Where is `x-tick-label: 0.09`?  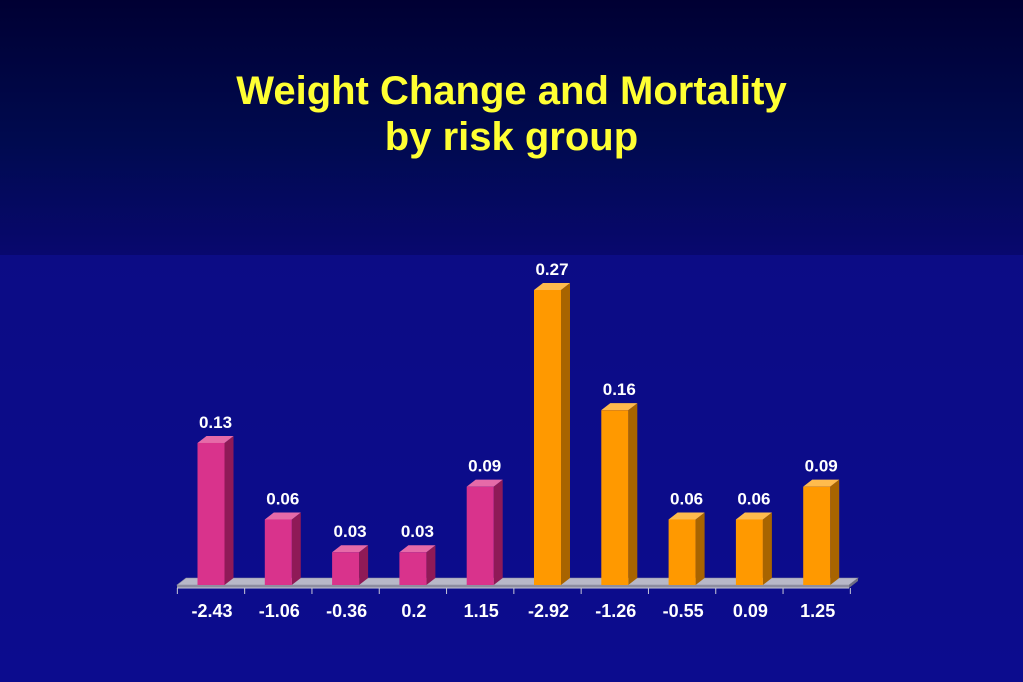
x-tick-label: 0.09 is located at coordinates (750, 611).